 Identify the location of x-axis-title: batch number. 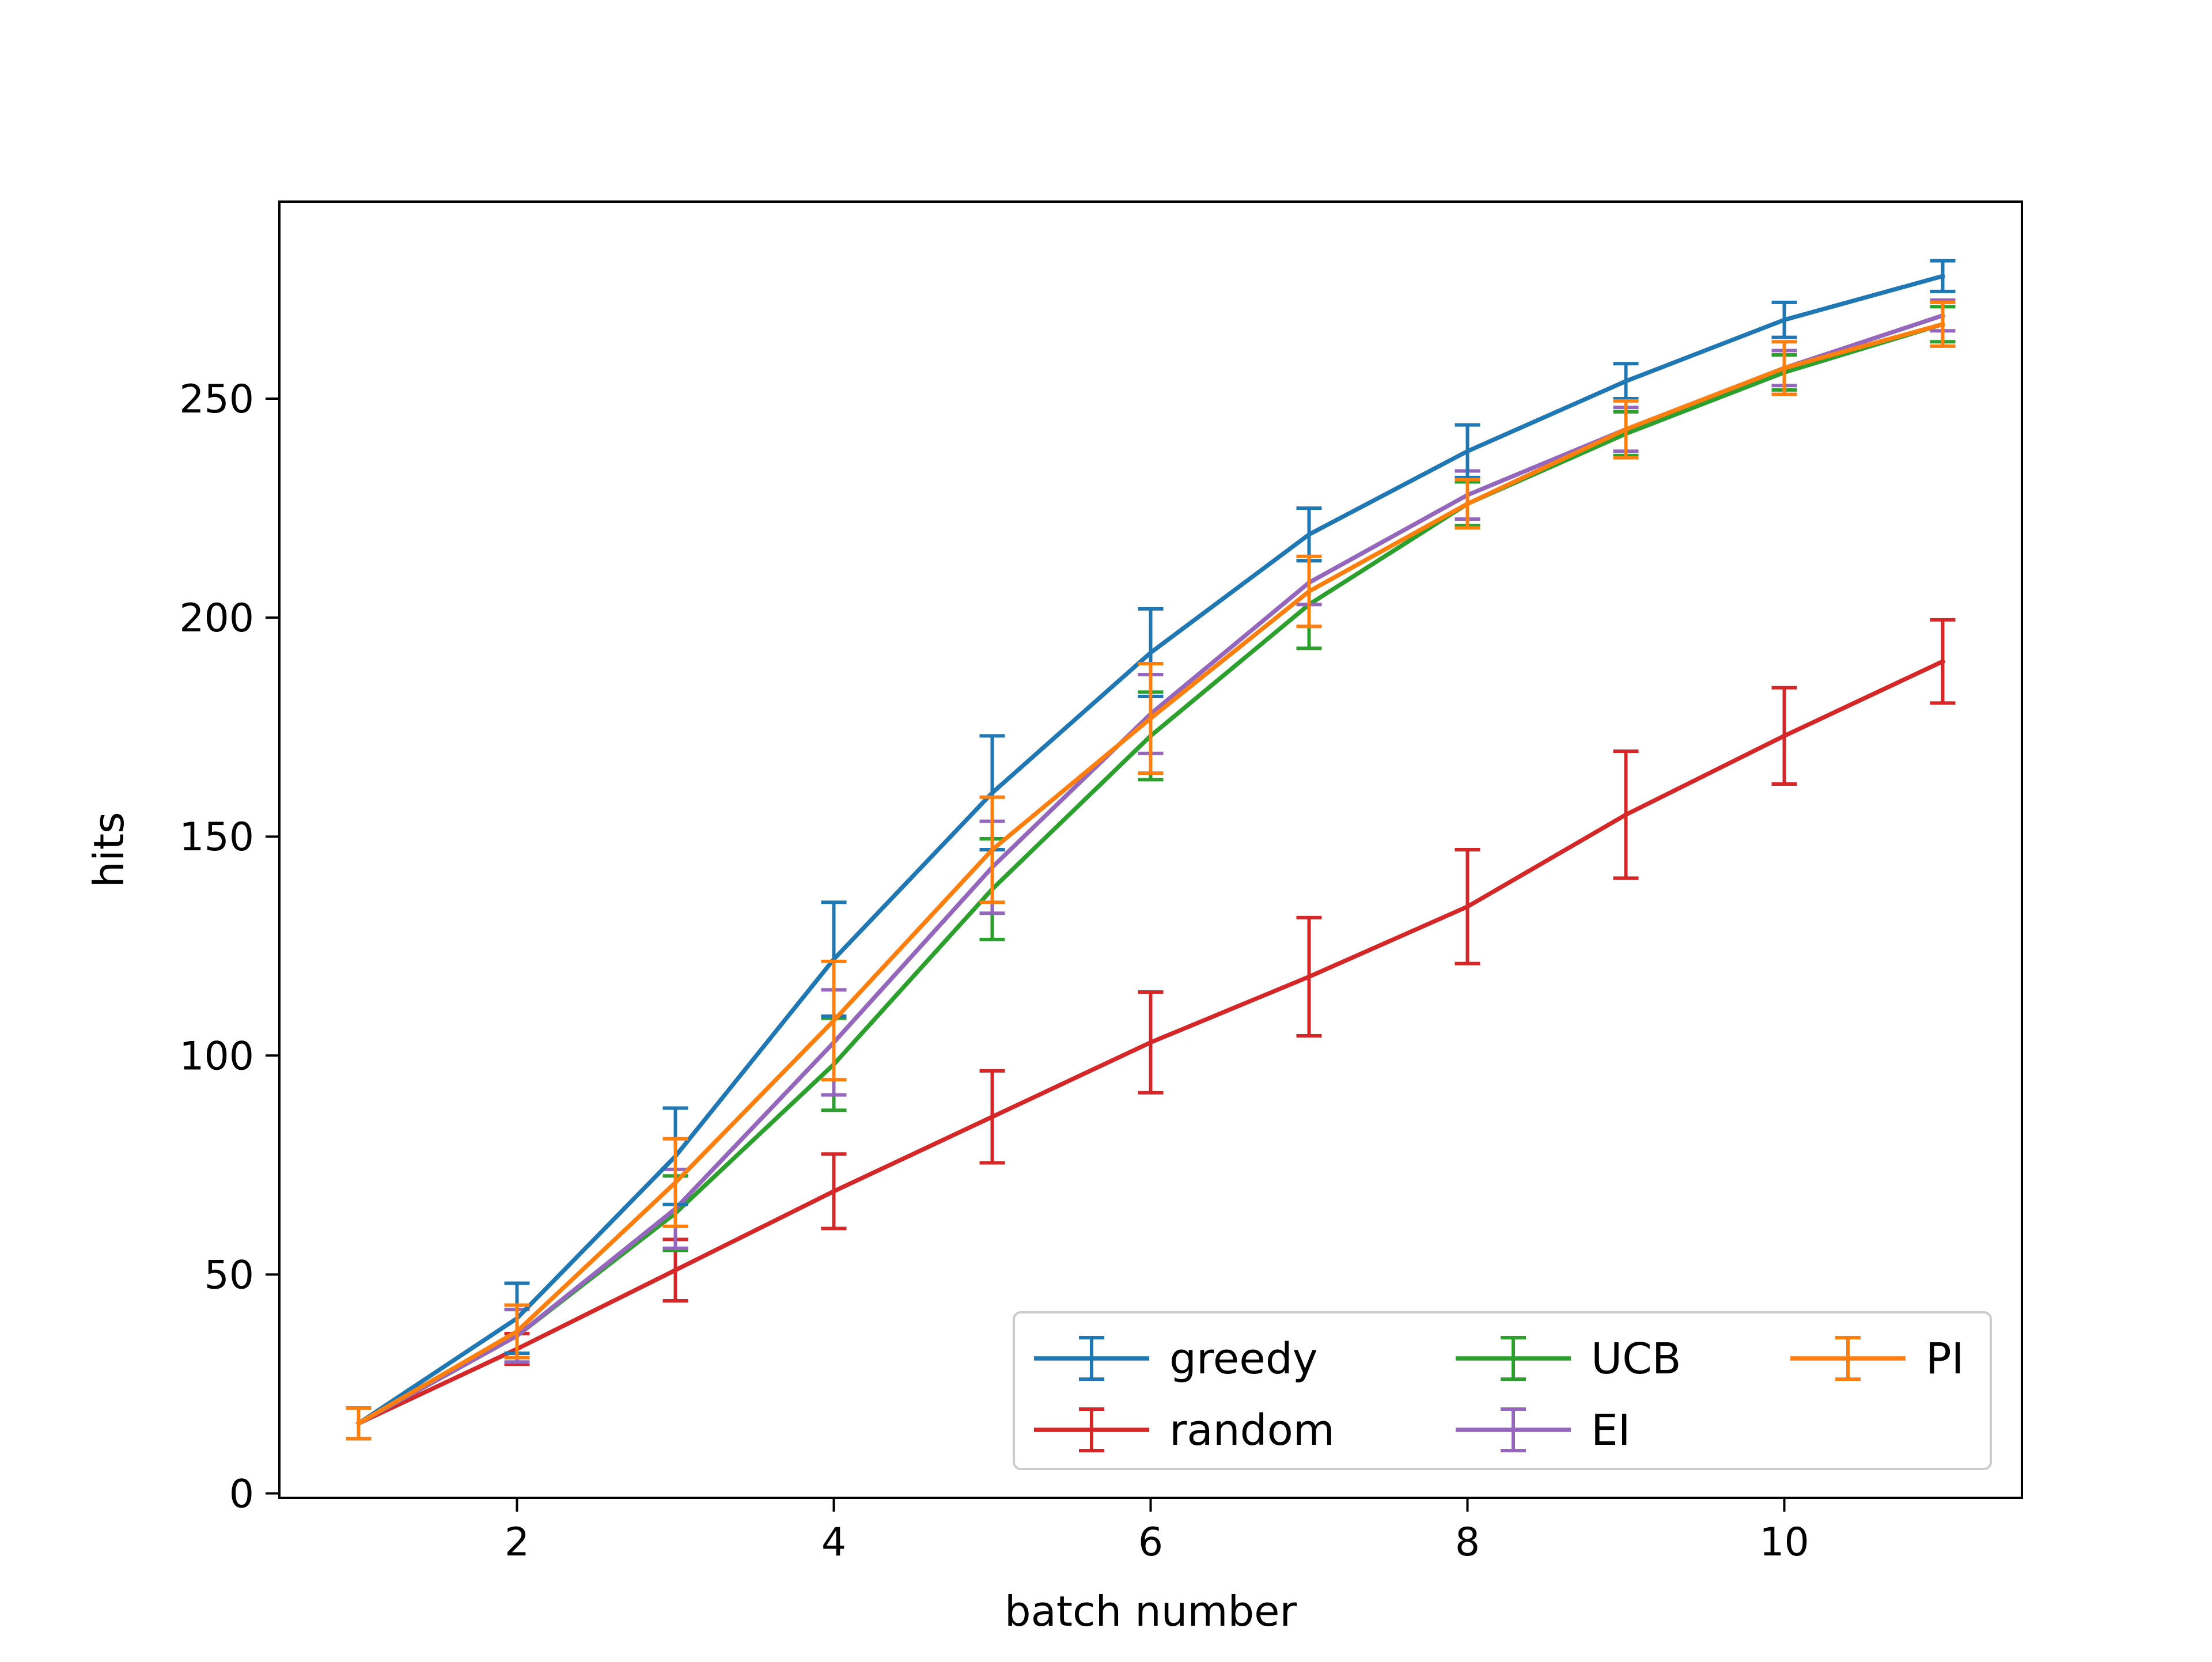
(1151, 1612).